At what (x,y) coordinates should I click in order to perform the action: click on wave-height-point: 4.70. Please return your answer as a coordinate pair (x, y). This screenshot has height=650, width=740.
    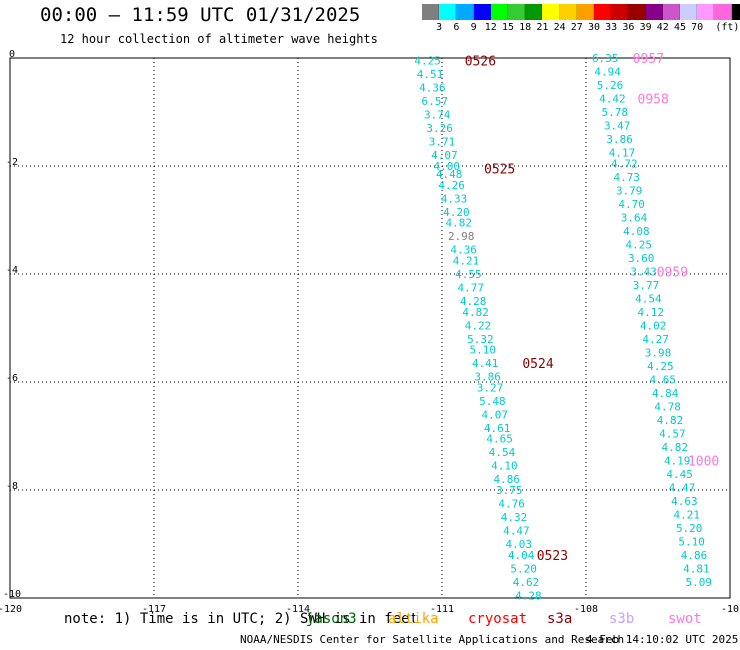
    Looking at the image, I should click on (631, 204).